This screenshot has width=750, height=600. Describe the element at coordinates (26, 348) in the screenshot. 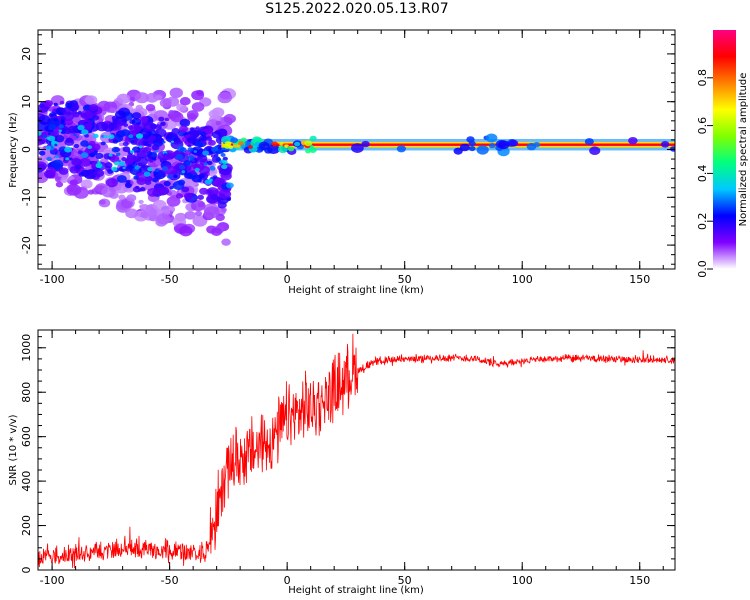

I see `snr-ytick-label: 1000` at that location.